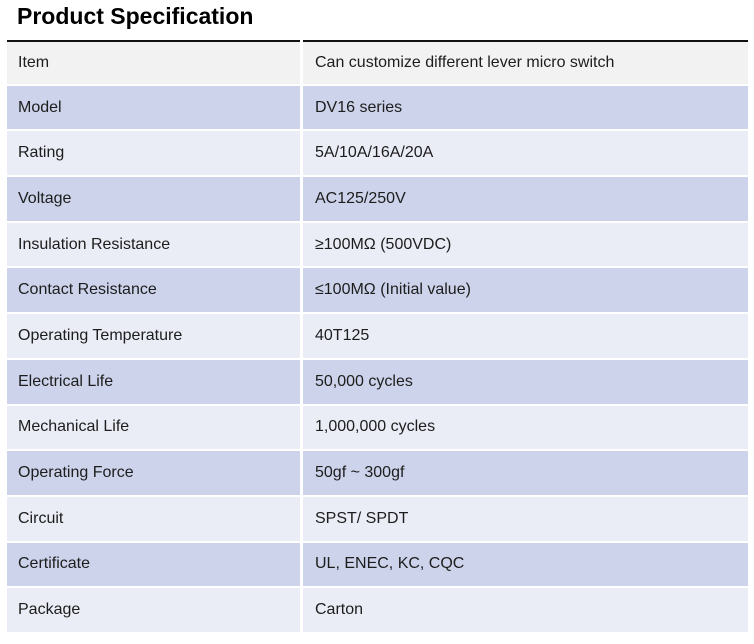 The height and width of the screenshot is (644, 754). I want to click on page-title: Product Specification, so click(135, 16).